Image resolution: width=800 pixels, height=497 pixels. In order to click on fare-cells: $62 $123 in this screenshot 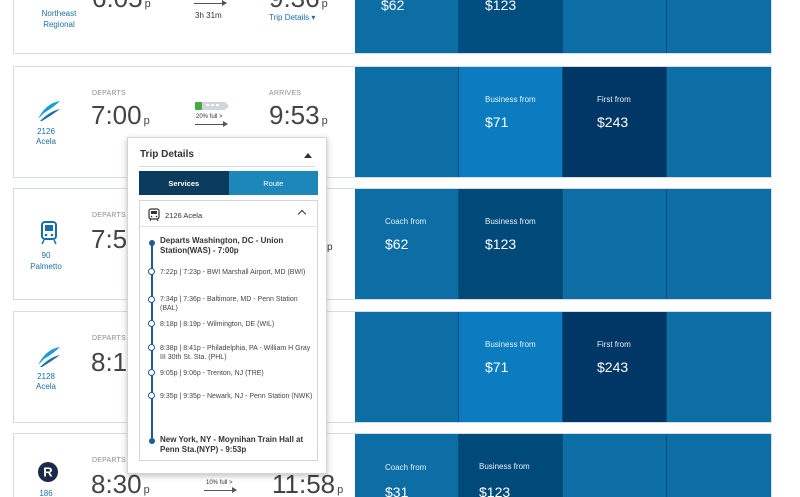, I will do `click(563, 26)`.